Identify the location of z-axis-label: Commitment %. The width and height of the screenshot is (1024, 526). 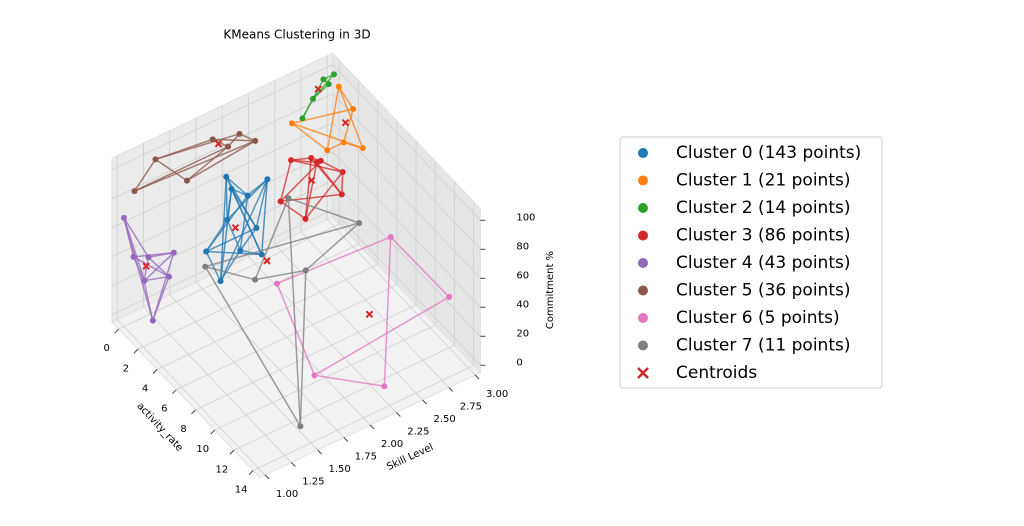
(550, 290).